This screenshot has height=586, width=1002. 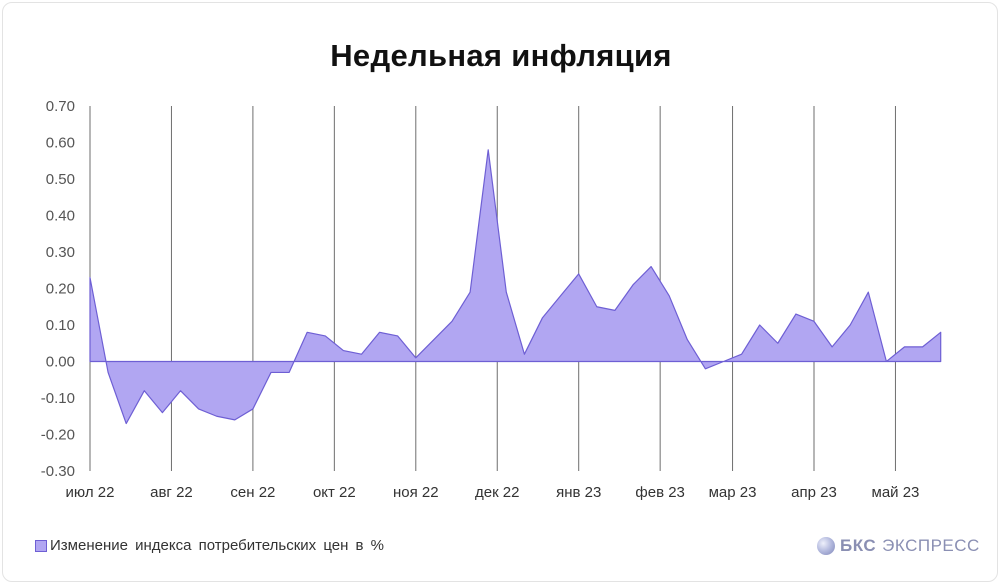 I want to click on brand-bold: БКС, so click(x=858, y=545).